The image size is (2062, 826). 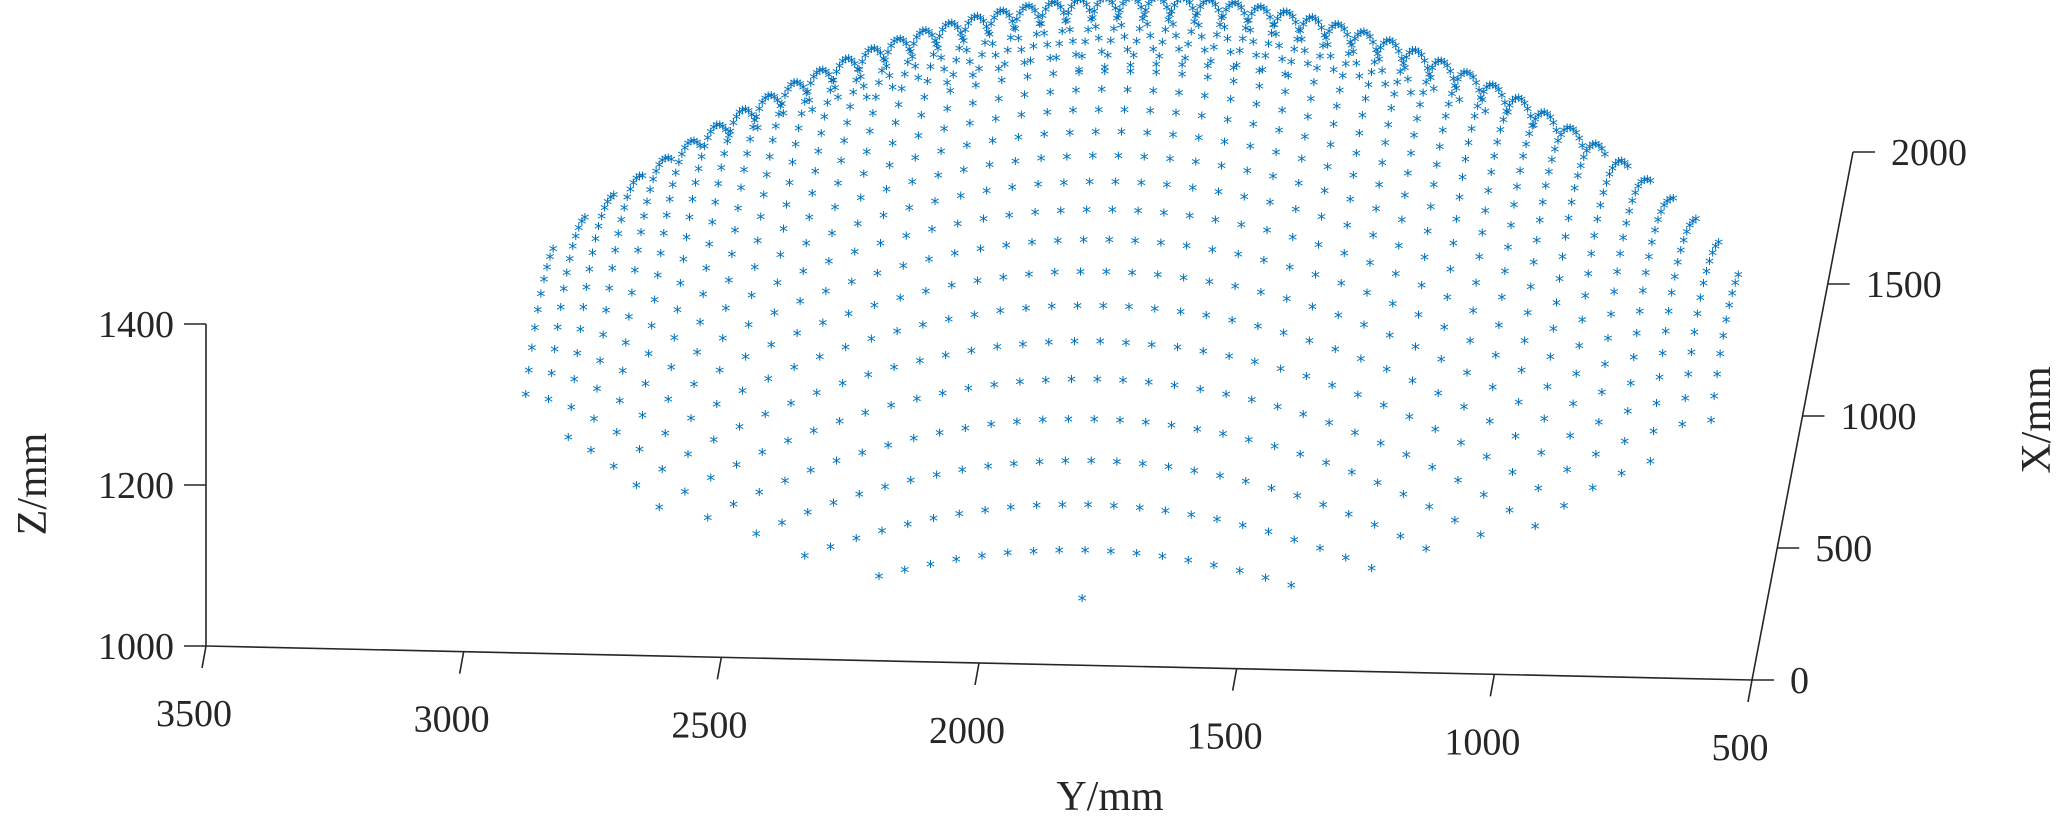 I want to click on x-tick-label: 1500, so click(x=1904, y=285).